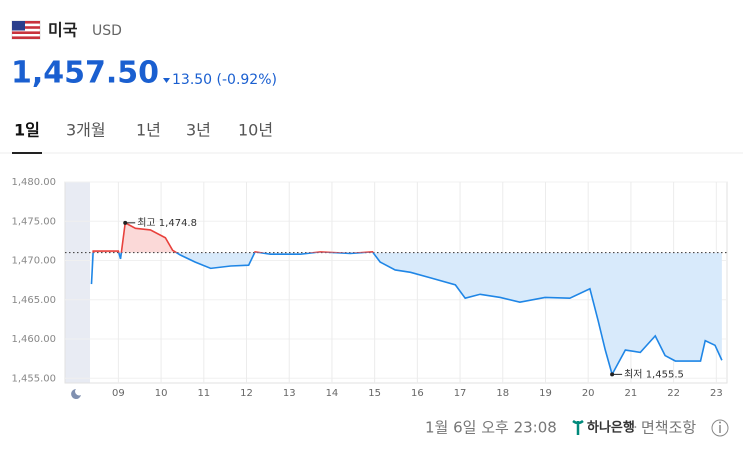 The width and height of the screenshot is (743, 451). What do you see at coordinates (668, 428) in the screenshot?
I see `disclaimer: 면책조항` at bounding box center [668, 428].